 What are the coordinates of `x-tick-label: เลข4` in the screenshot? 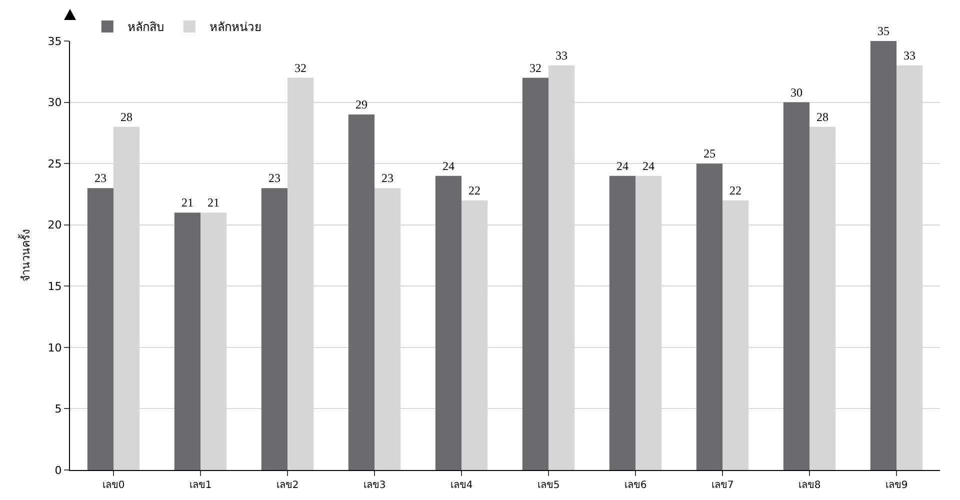 It's located at (461, 485).